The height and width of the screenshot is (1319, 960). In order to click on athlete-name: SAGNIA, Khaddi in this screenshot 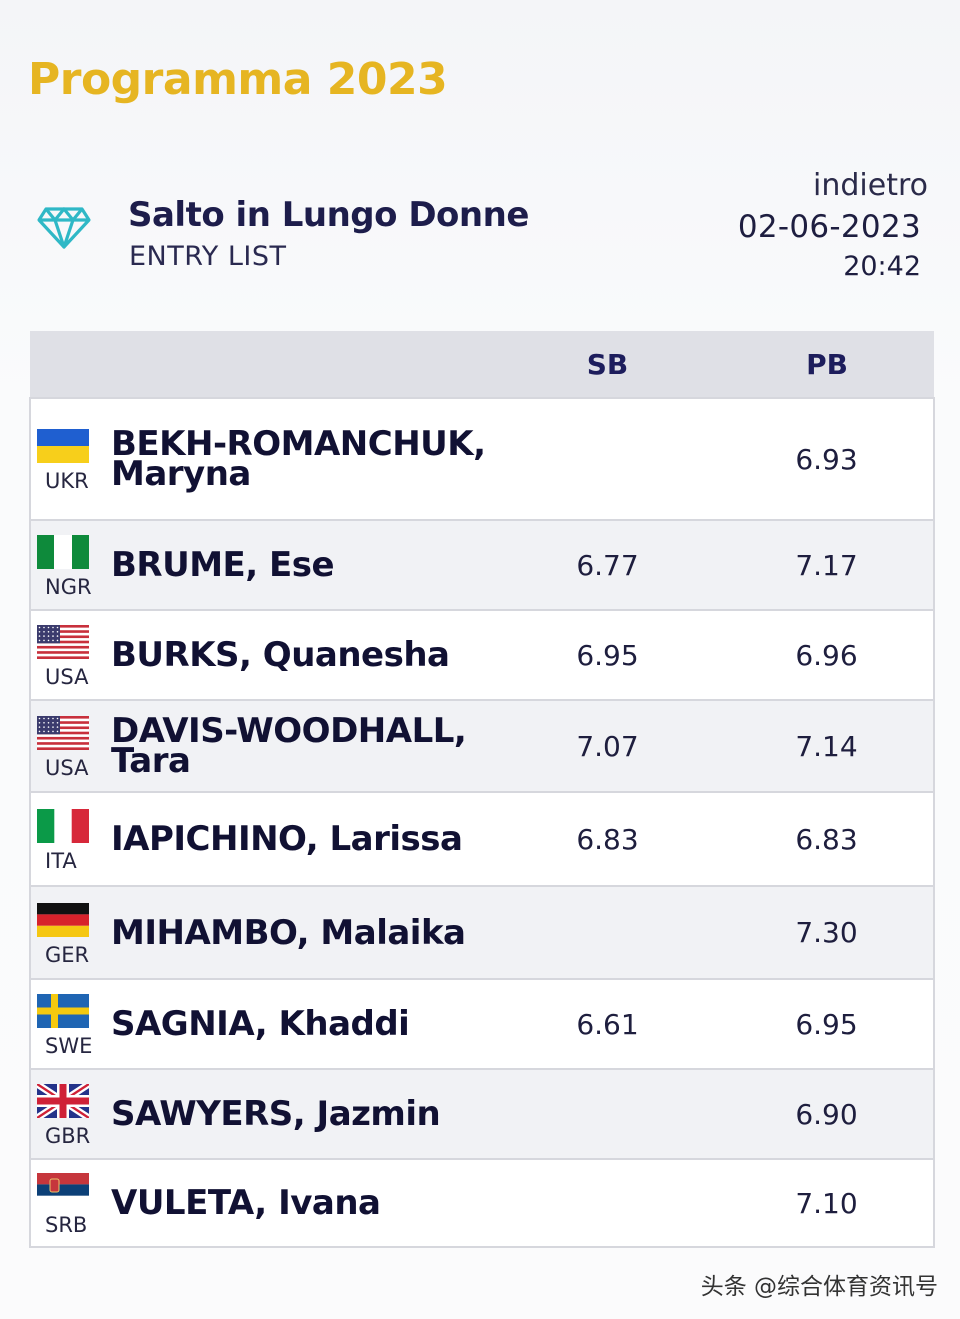, I will do `click(300, 1023)`.